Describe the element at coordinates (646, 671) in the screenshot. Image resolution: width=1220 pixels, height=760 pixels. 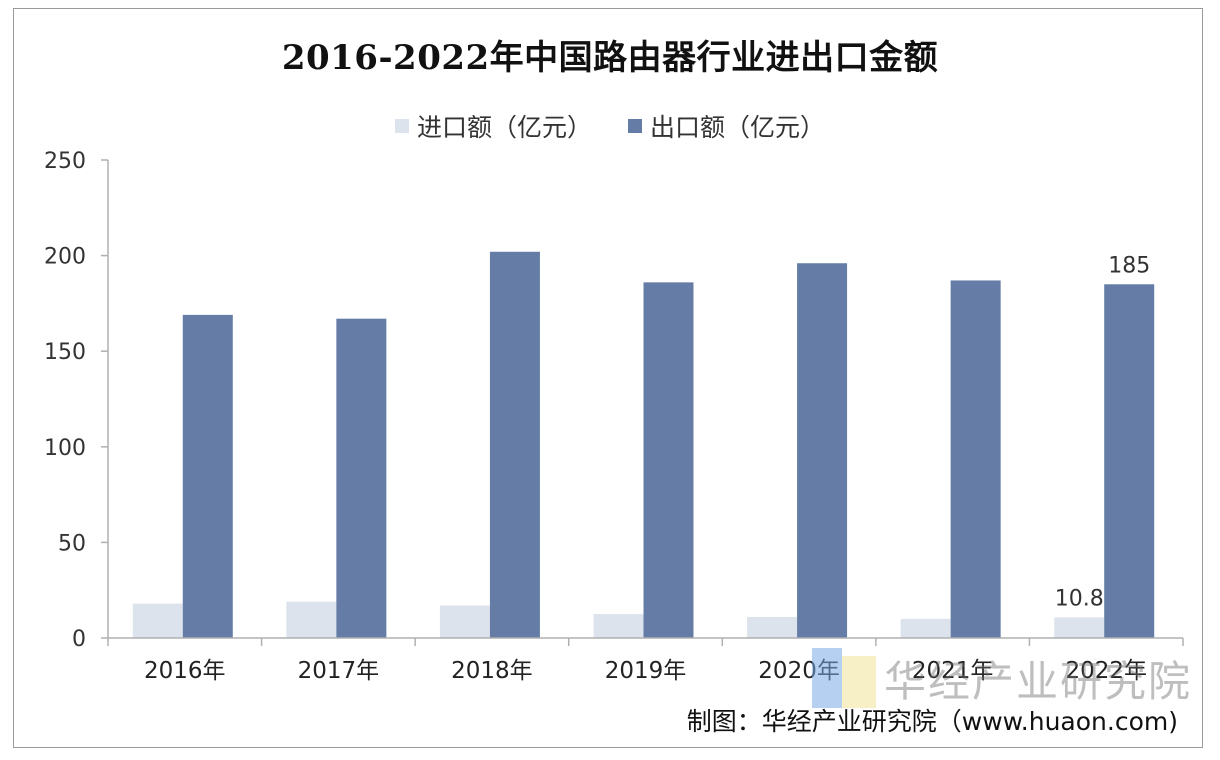
I see `x-tick-label: 2019年` at that location.